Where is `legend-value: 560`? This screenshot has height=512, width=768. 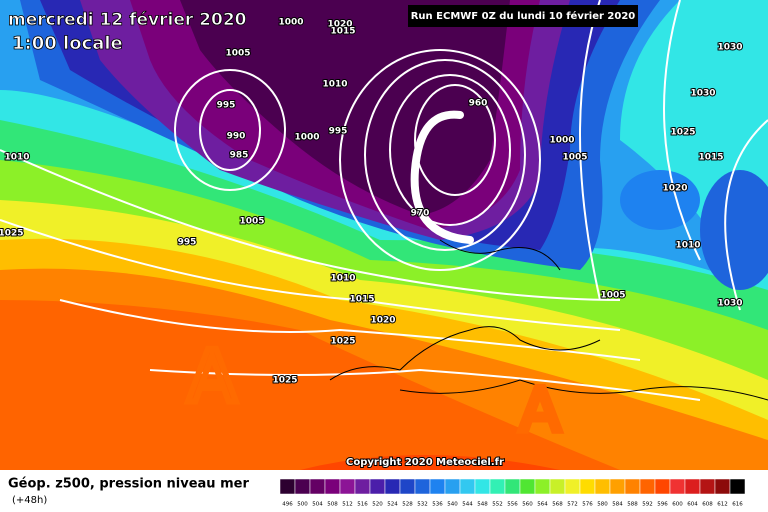 legend-value: 560 is located at coordinates (527, 505).